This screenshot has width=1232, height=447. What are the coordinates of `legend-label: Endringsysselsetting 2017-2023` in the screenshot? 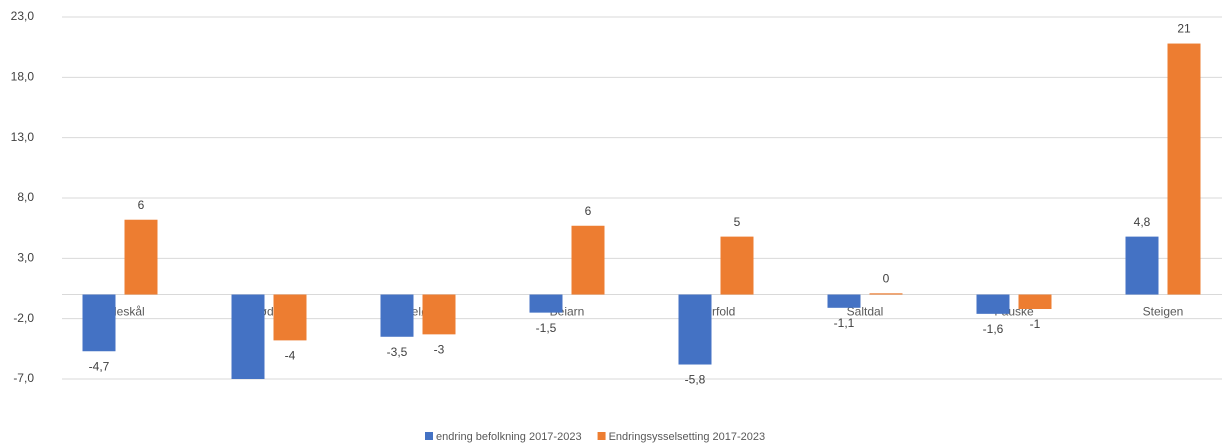 It's located at (687, 437).